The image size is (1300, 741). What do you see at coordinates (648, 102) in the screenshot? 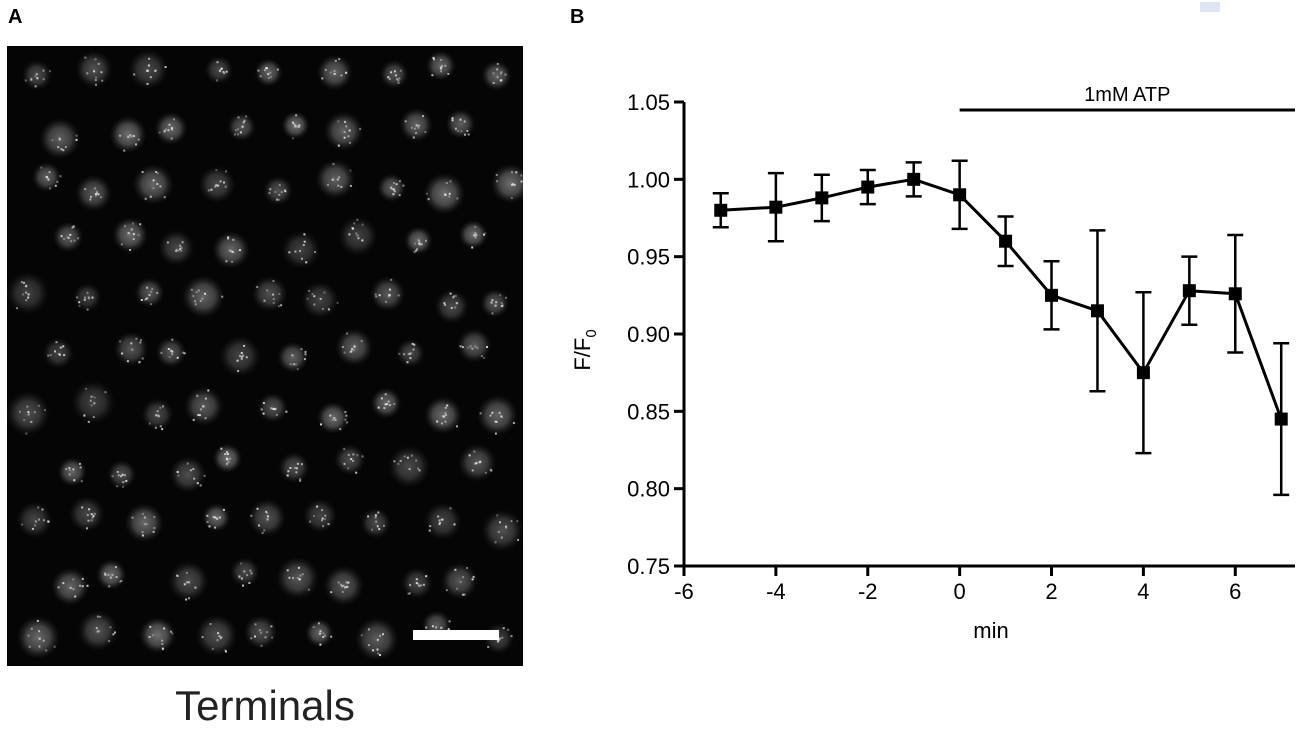
I see `y-tick-label: 1.05` at bounding box center [648, 102].